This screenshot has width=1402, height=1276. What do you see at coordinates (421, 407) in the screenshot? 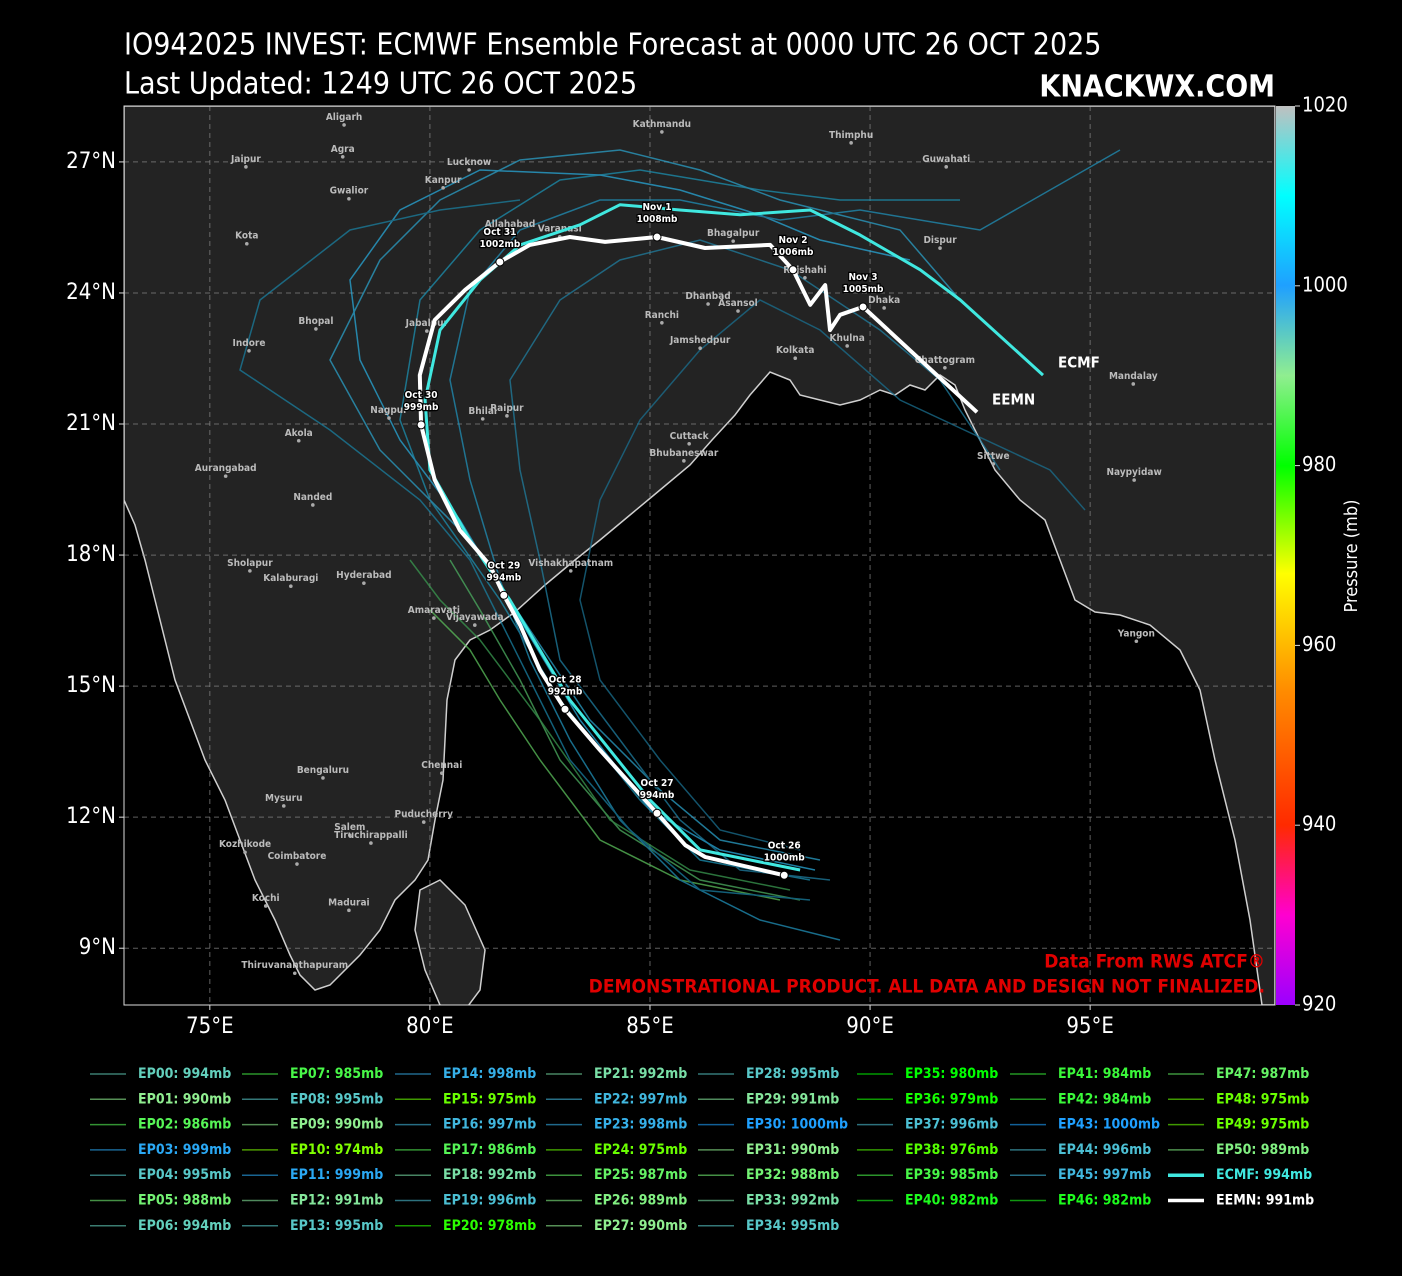
I see `forecast-pressure: 999mb` at bounding box center [421, 407].